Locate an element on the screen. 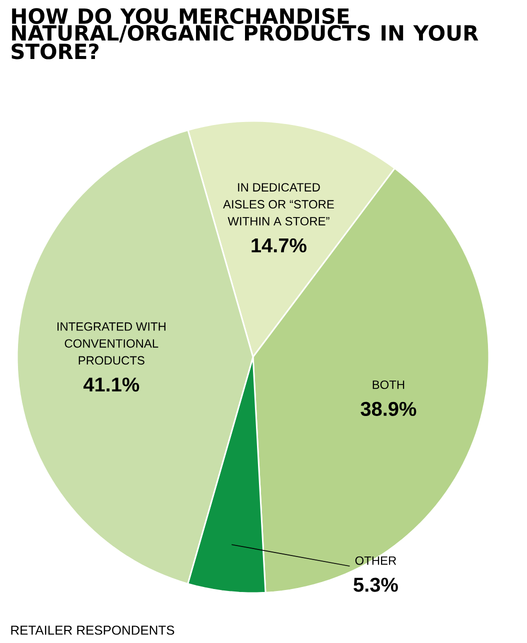 Image resolution: width=527 pixels, height=643 pixels. data-label: 38.9% is located at coordinates (388, 409).